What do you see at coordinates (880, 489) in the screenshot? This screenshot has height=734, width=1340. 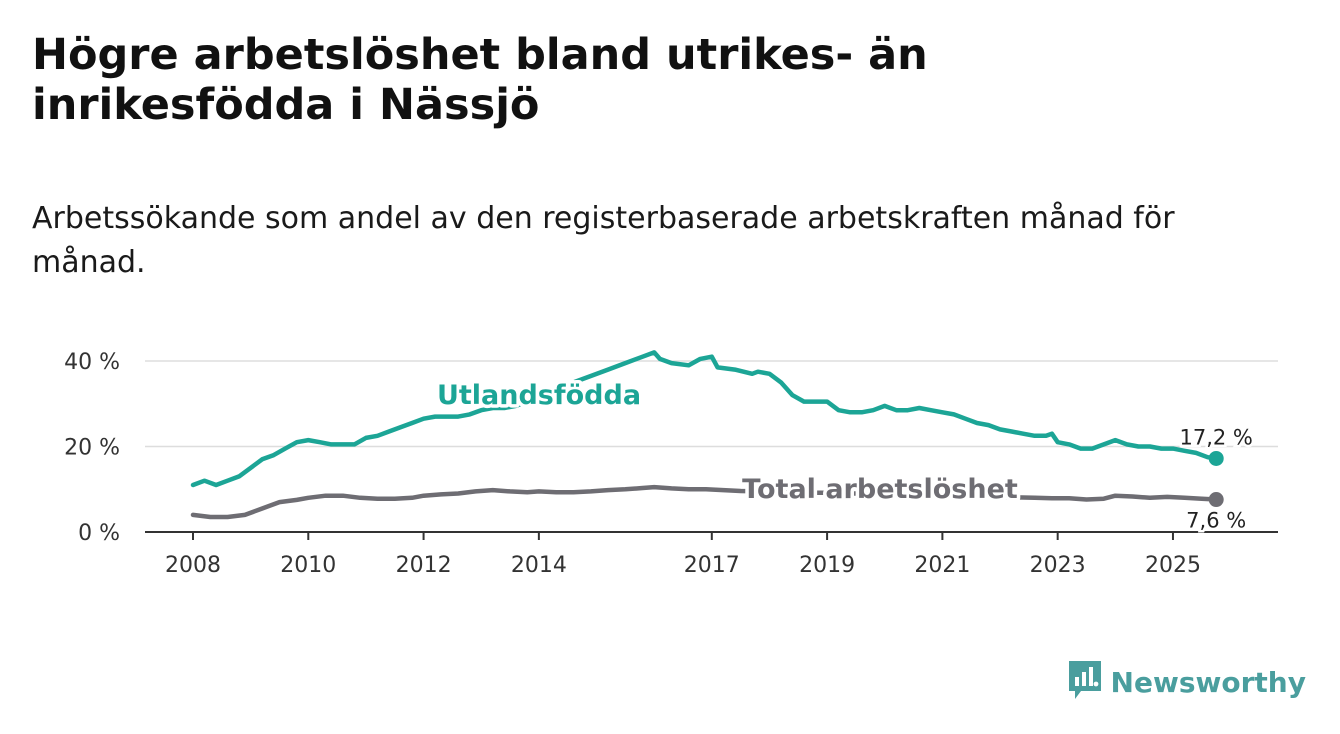 I see `series-label-total: Total arbetslöshet` at bounding box center [880, 489].